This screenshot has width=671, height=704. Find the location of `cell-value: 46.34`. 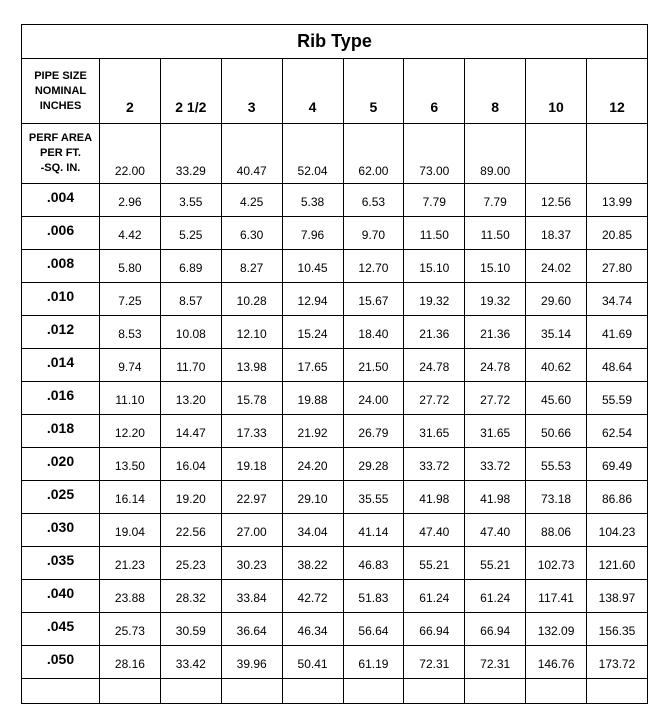

cell-value: 46.34 is located at coordinates (312, 629).